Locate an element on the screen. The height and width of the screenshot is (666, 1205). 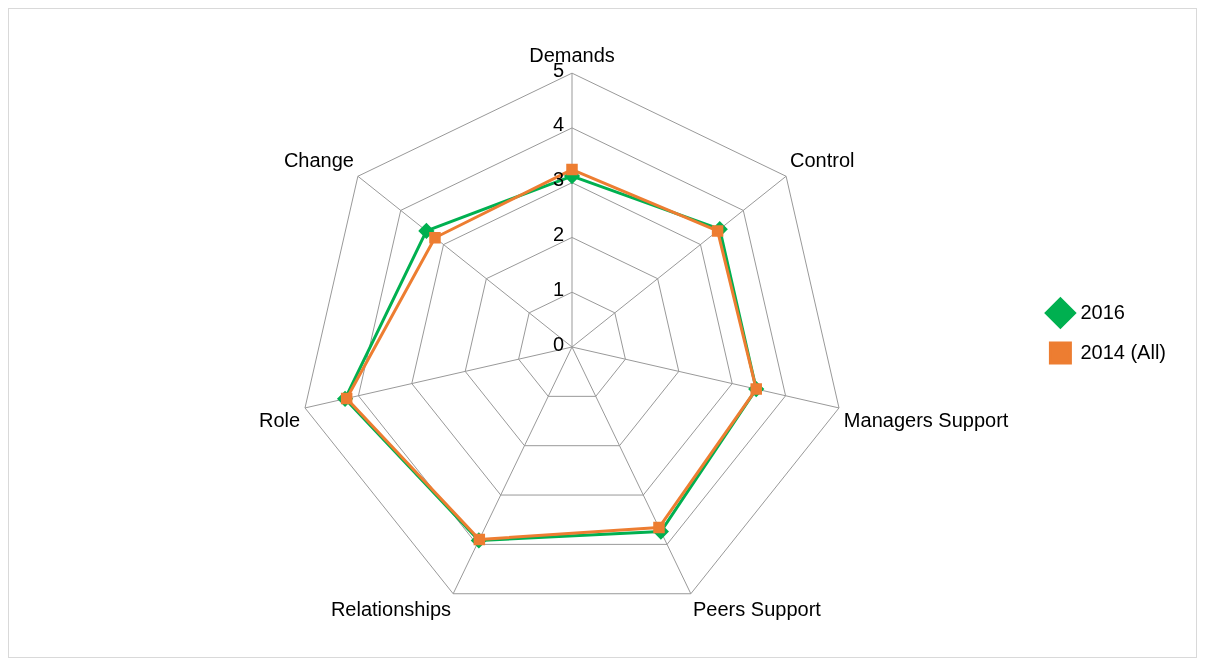
y-tick-label: 1 is located at coordinates (558, 288).